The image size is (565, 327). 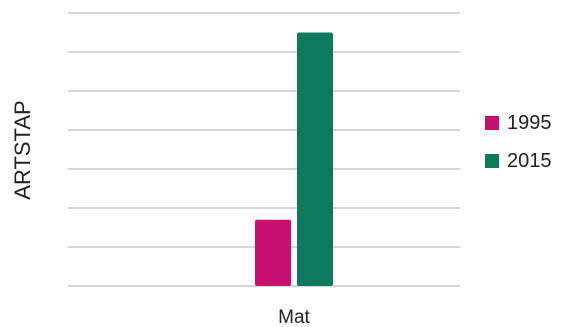 I want to click on bar-1995-mat, so click(x=273, y=252).